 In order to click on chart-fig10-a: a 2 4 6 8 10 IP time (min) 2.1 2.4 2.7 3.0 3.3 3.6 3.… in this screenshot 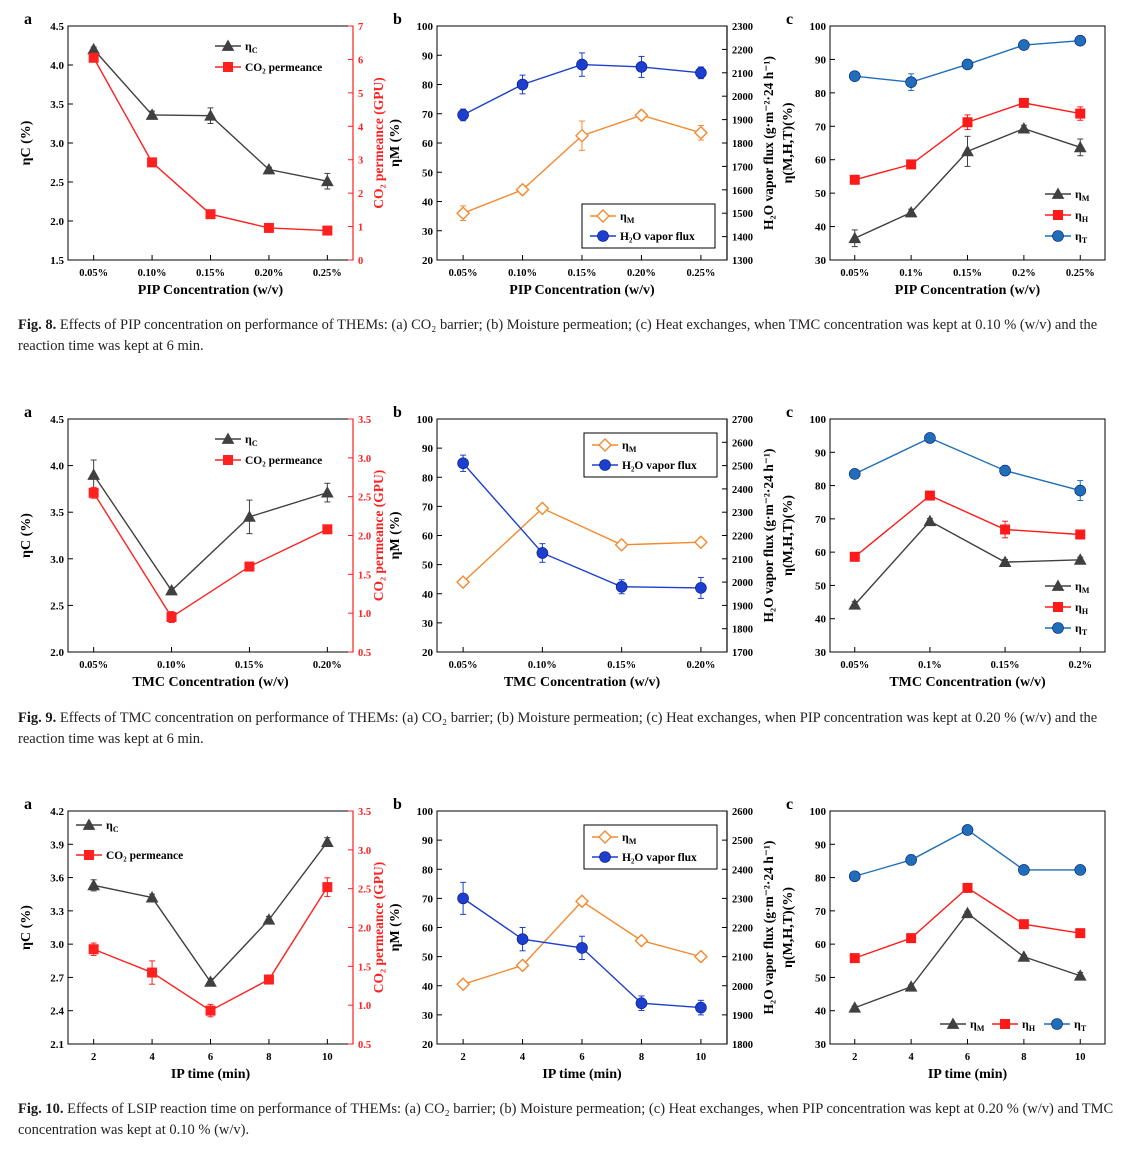, I will do `click(202, 939)`.